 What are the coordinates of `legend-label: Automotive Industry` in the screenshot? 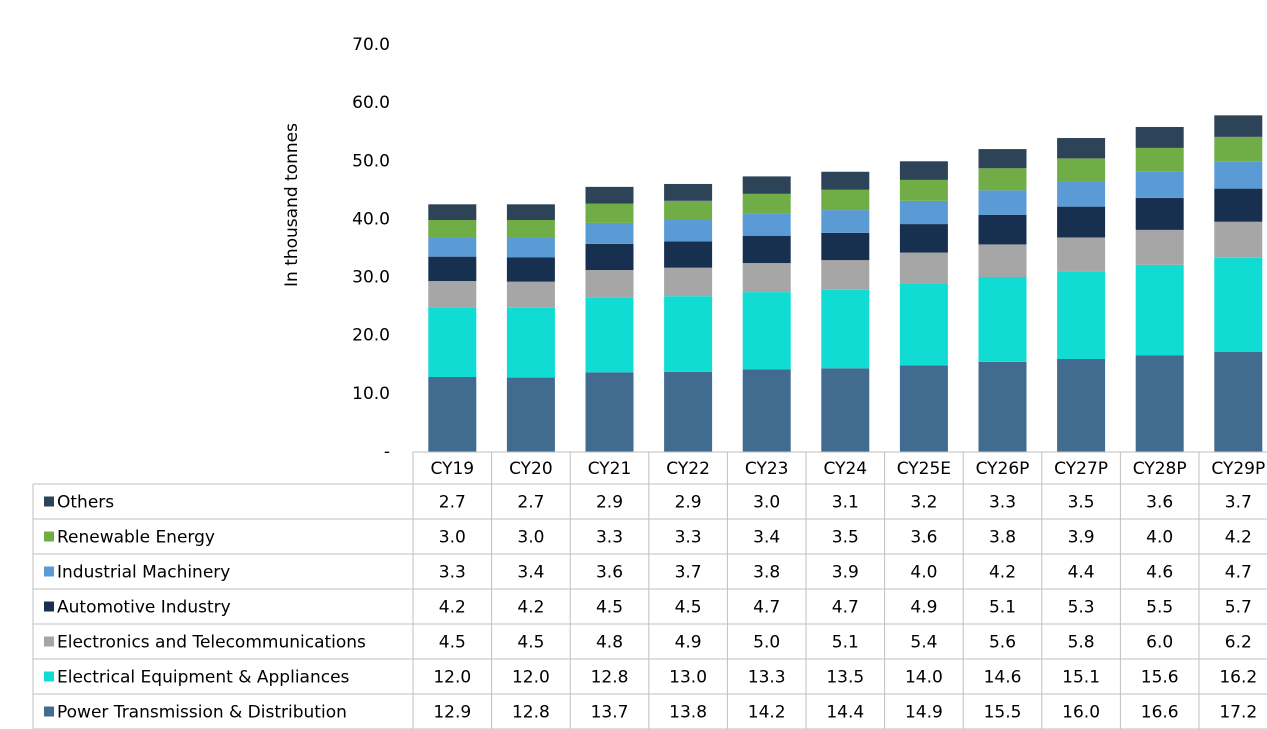 It's located at (144, 608).